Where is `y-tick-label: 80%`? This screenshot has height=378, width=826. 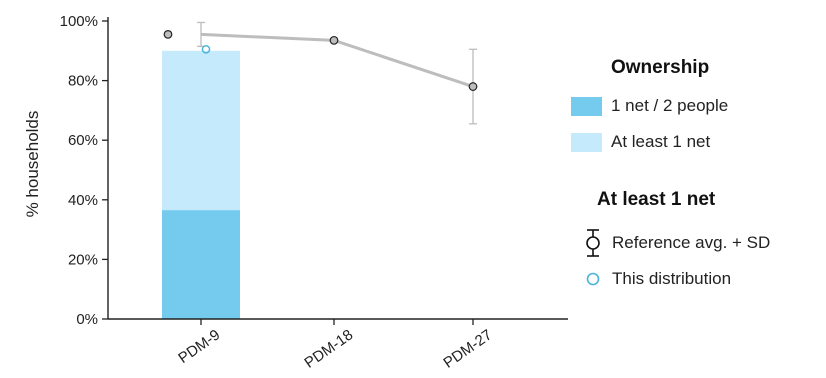 y-tick-label: 80% is located at coordinates (83, 81).